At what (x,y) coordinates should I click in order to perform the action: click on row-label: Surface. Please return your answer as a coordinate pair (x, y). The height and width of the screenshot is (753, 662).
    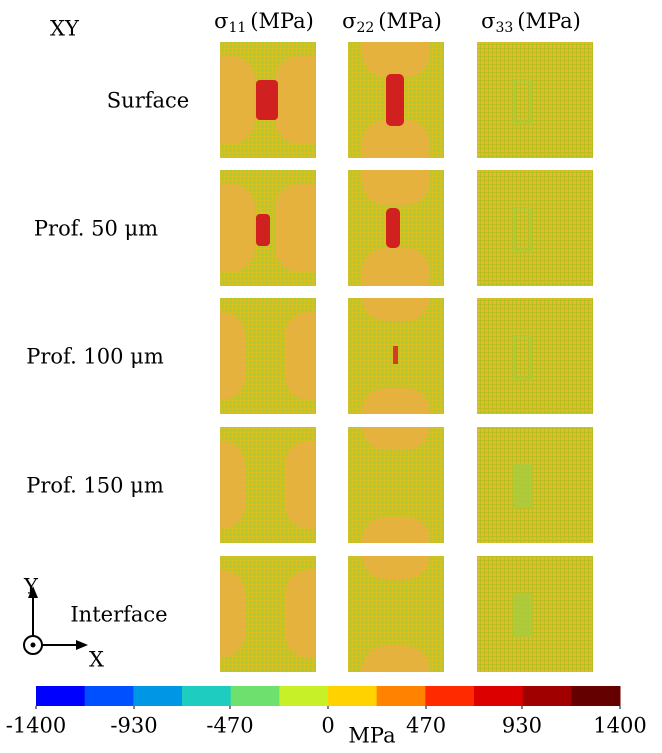
    Looking at the image, I should click on (148, 101).